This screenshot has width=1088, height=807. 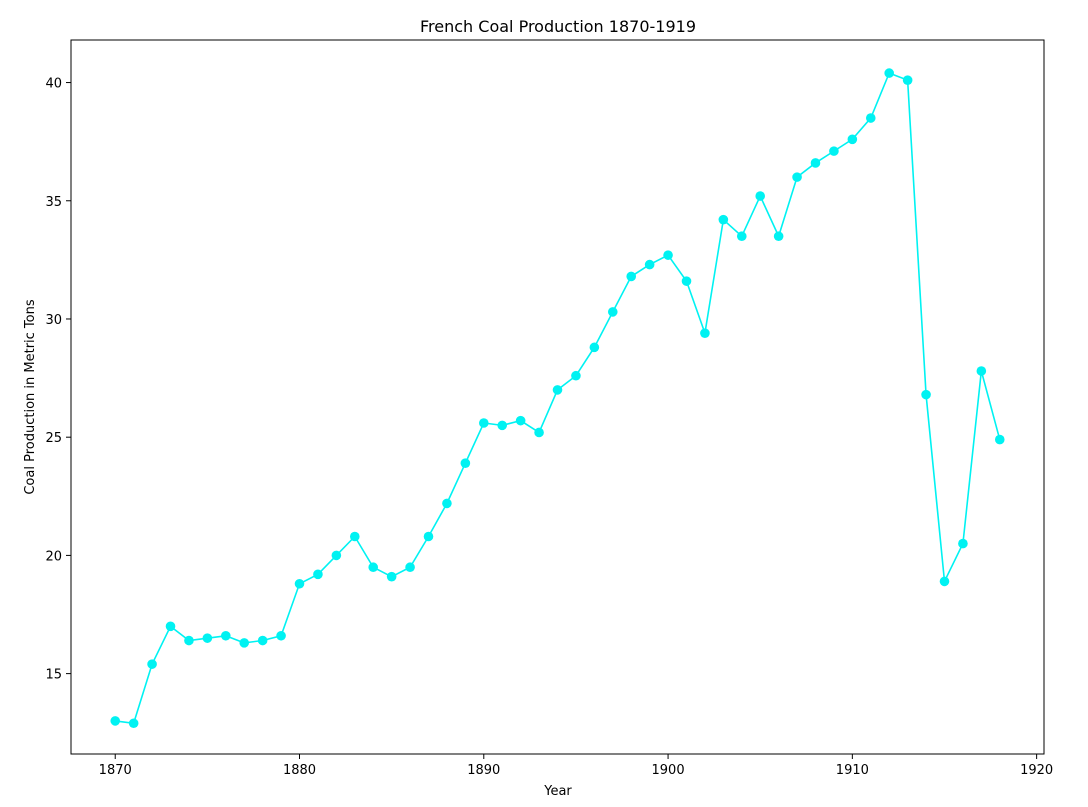 What do you see at coordinates (58, 380) in the screenshot?
I see `y-axis: 15 20 25 30 35 40` at bounding box center [58, 380].